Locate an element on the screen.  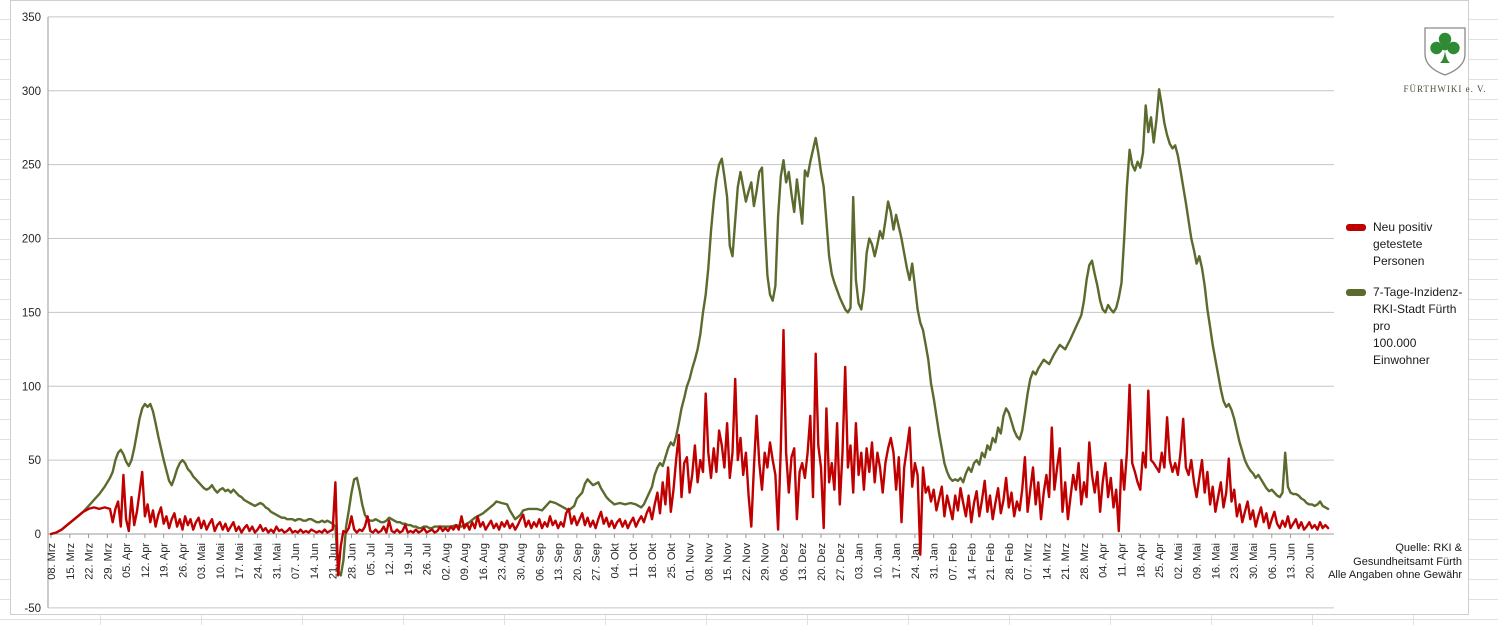
x-axis-tick-label: 04. Apr is located at coordinates (1104, 560).